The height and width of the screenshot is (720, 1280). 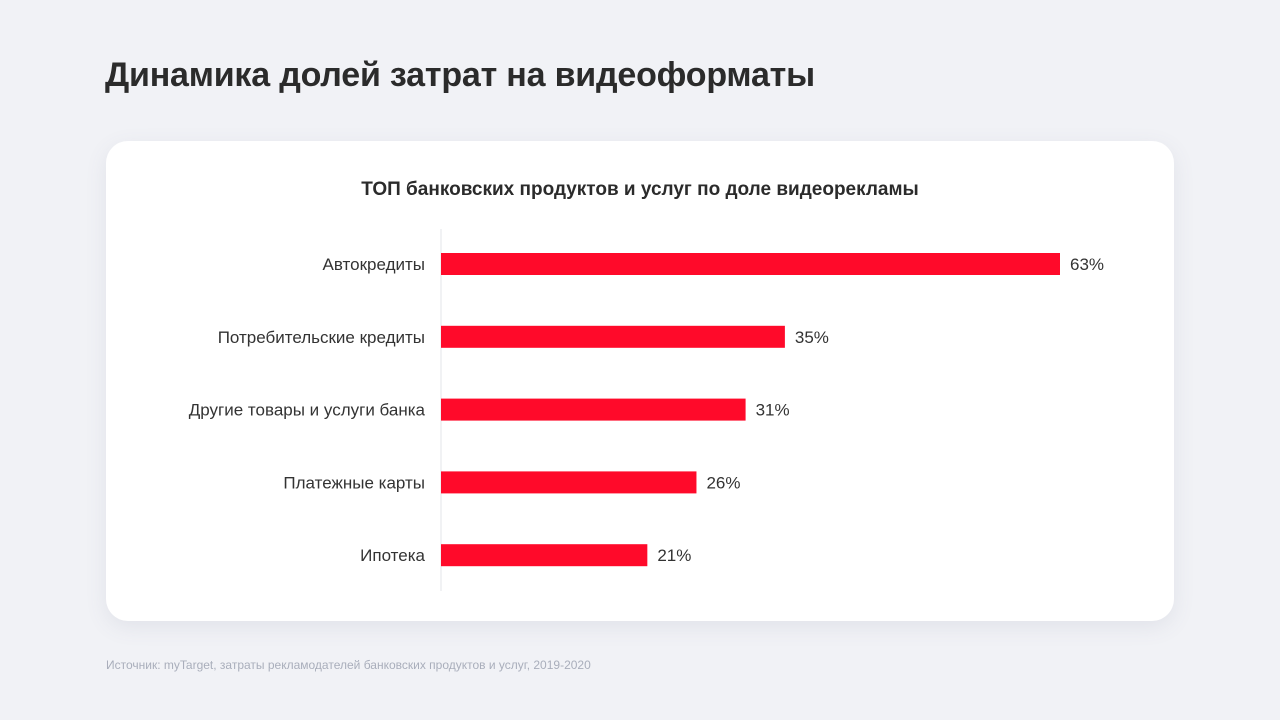 I want to click on value-label: 21%, so click(x=674, y=555).